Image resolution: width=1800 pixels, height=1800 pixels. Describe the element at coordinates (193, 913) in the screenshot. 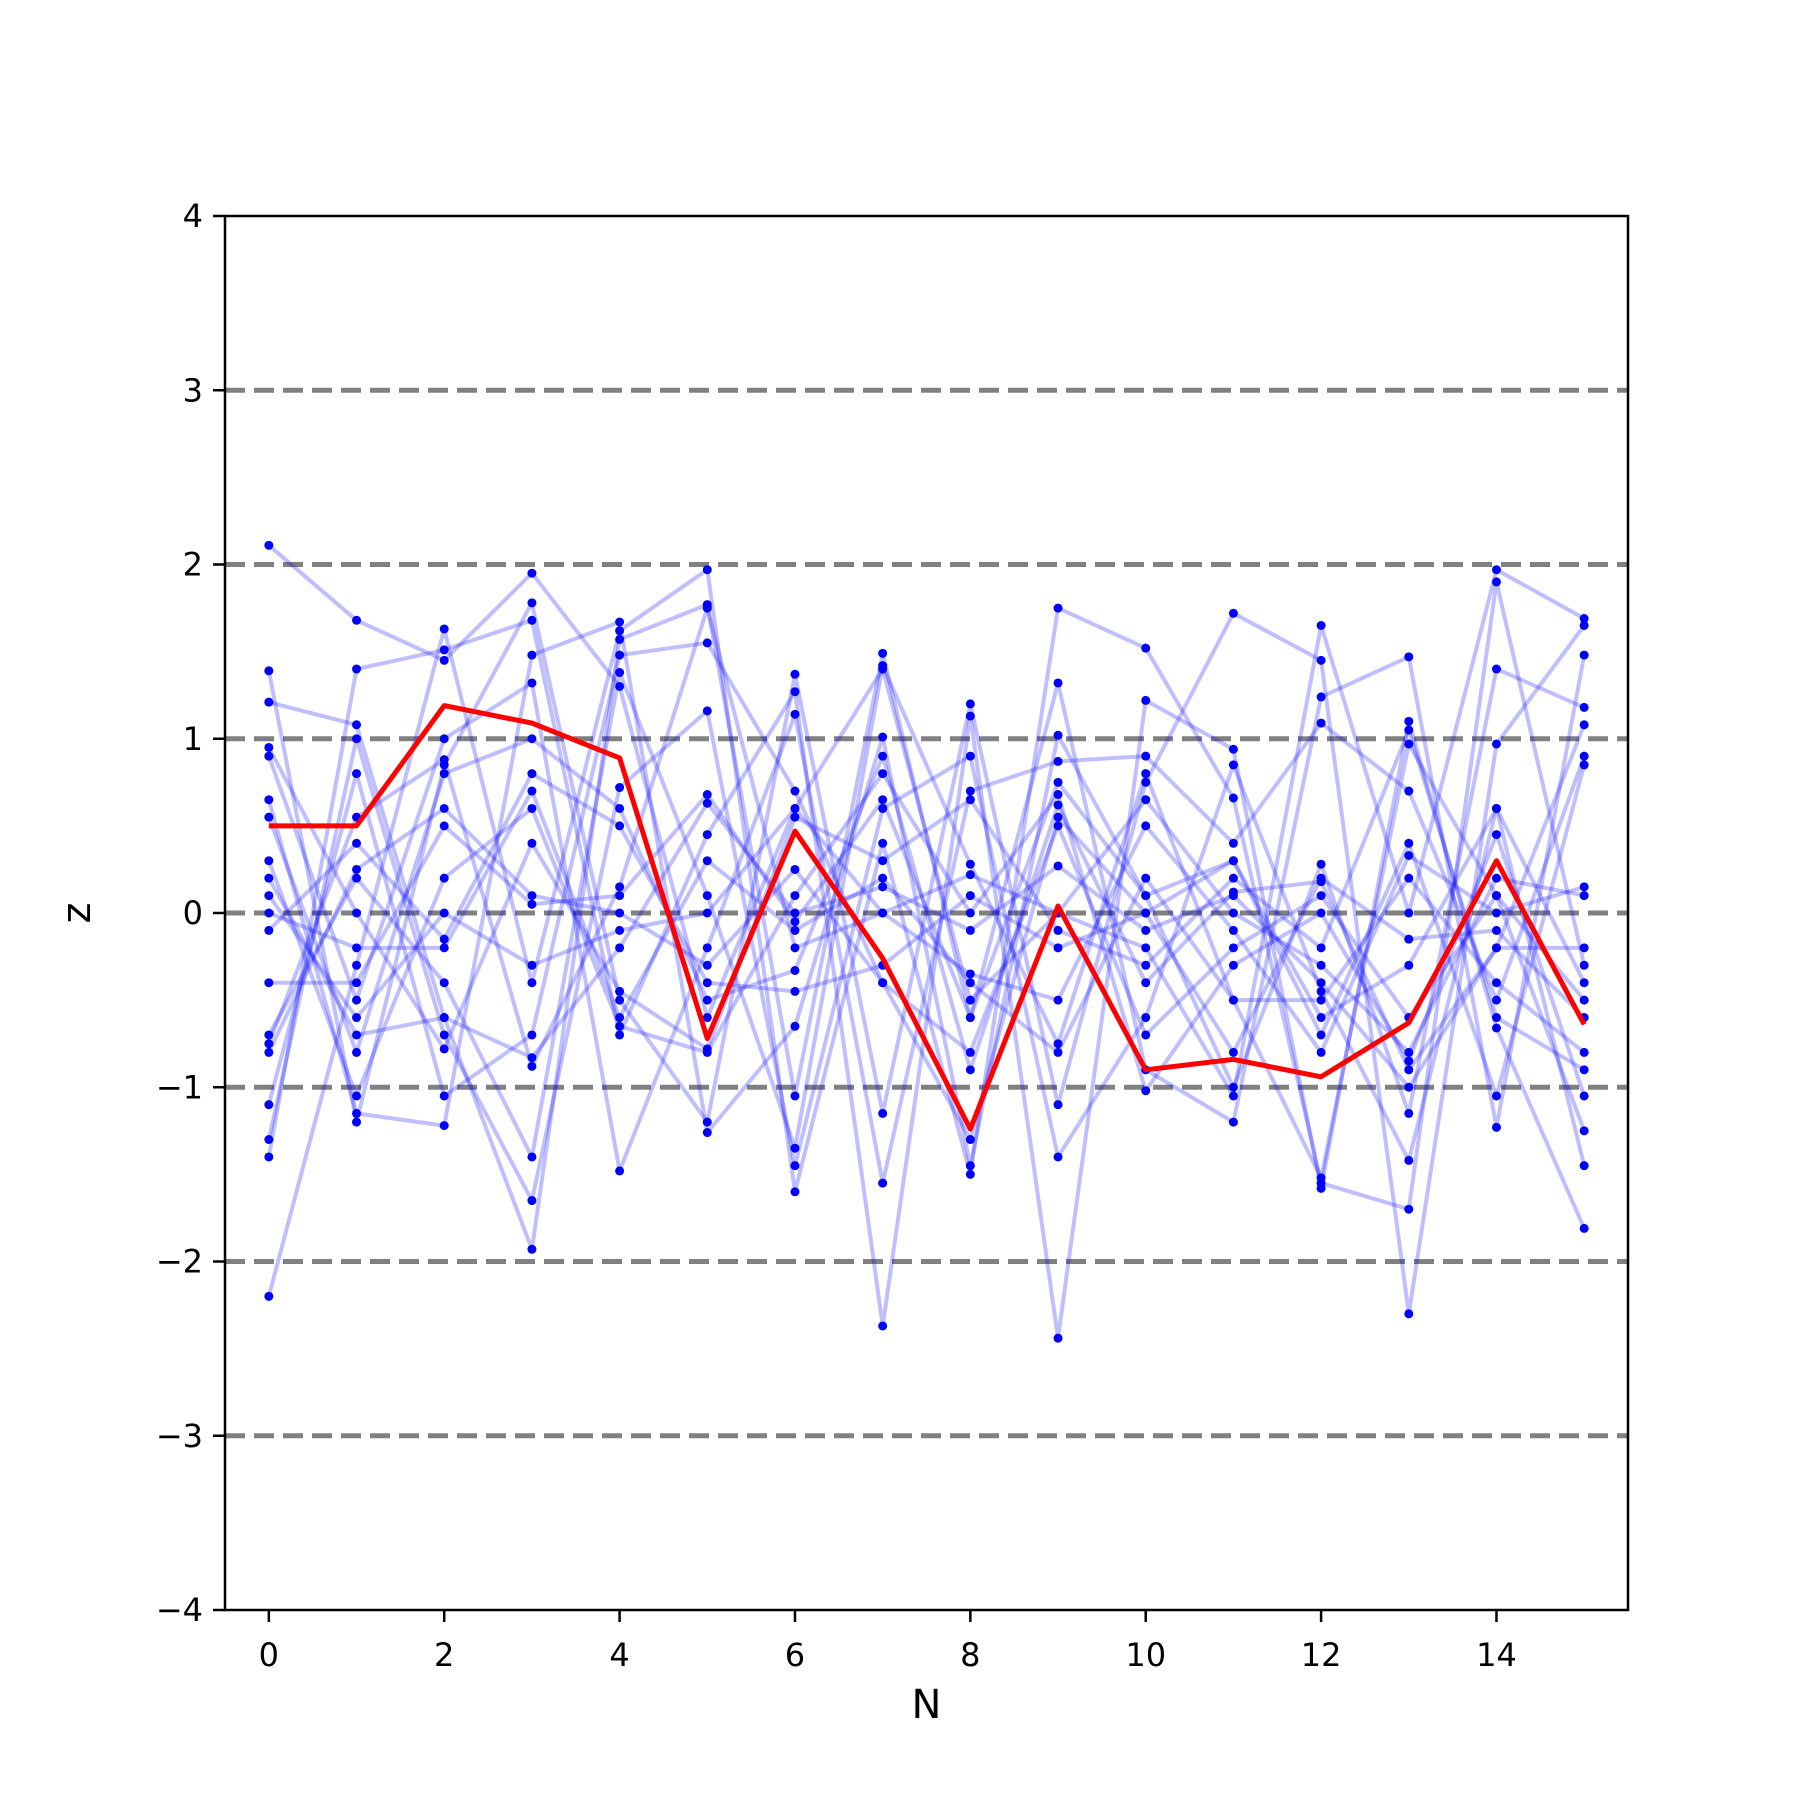

I see `y-tick-label-4: 0` at that location.